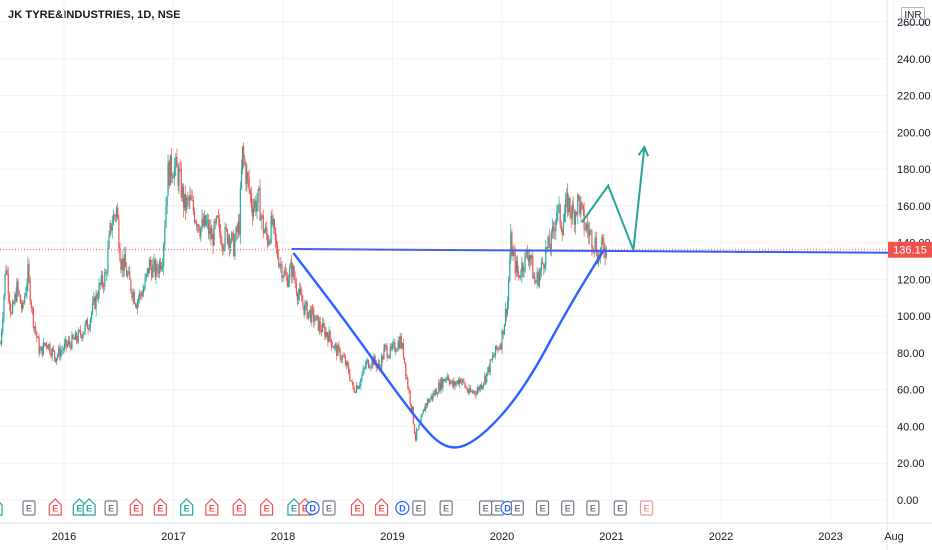 Image resolution: width=932 pixels, height=550 pixels. I want to click on last-price-tag, so click(910, 249).